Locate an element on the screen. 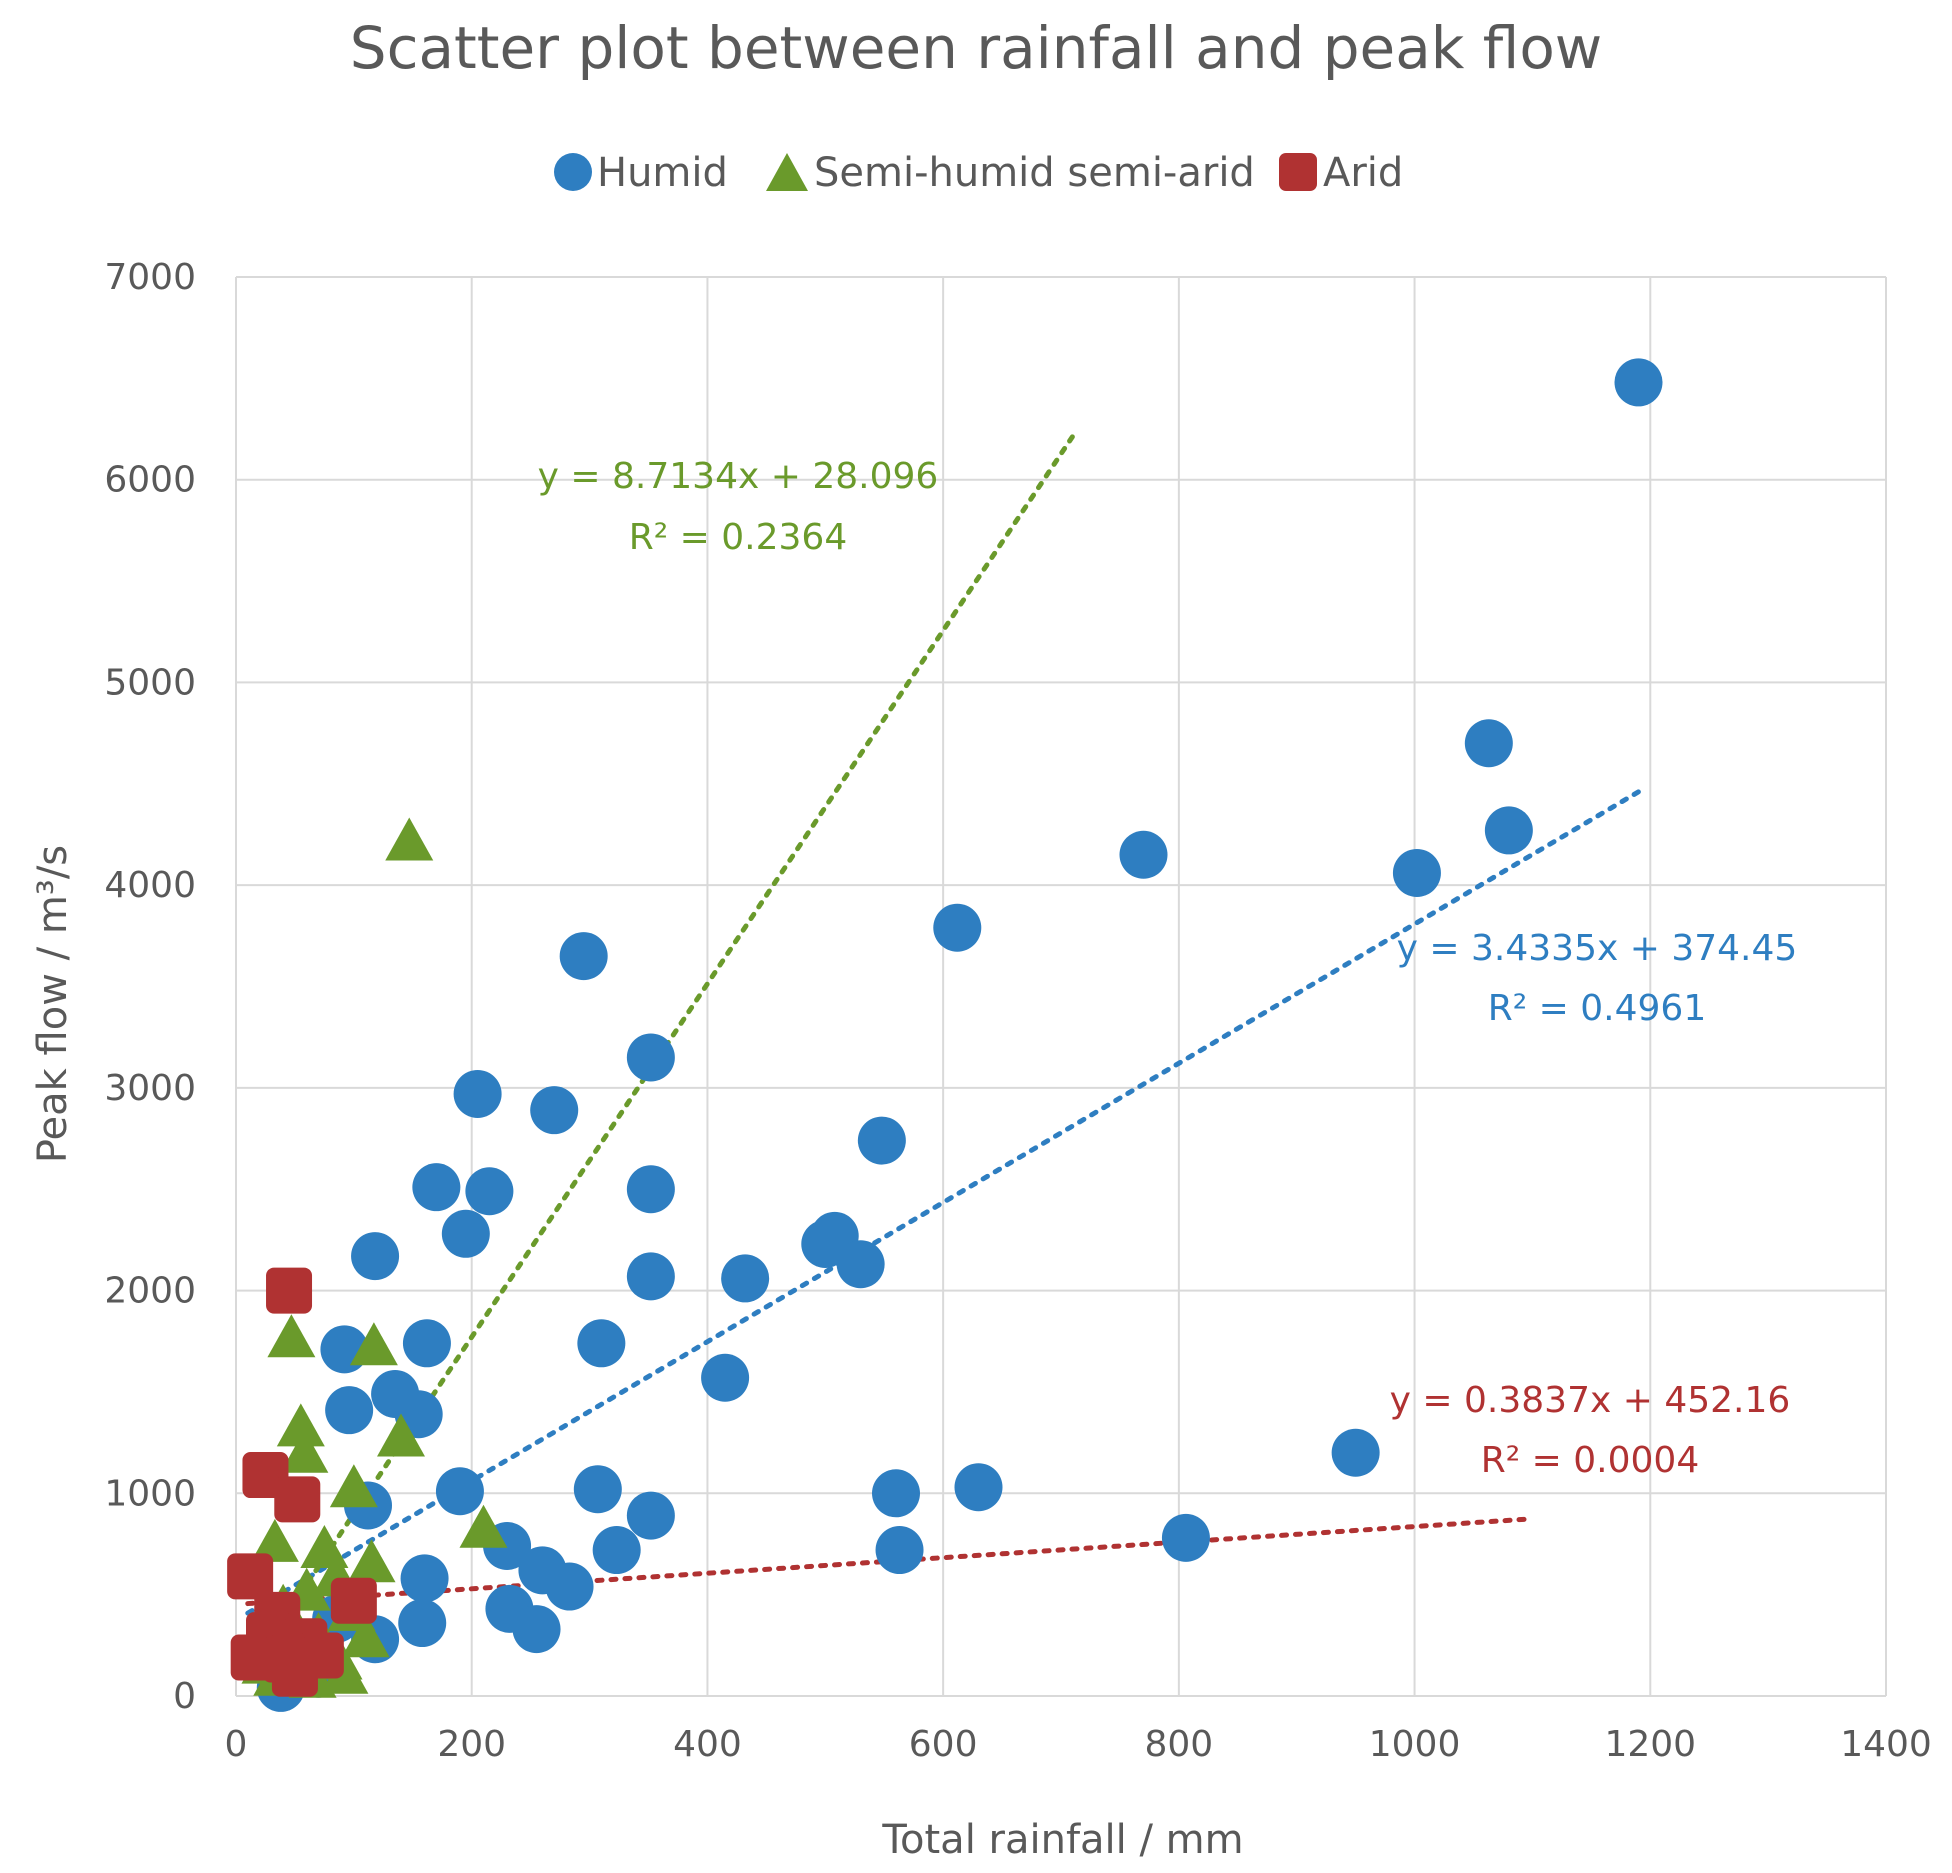 The height and width of the screenshot is (1873, 1952). r2-semi-humid-semi-arid: R² = 0.2364 is located at coordinates (738, 537).